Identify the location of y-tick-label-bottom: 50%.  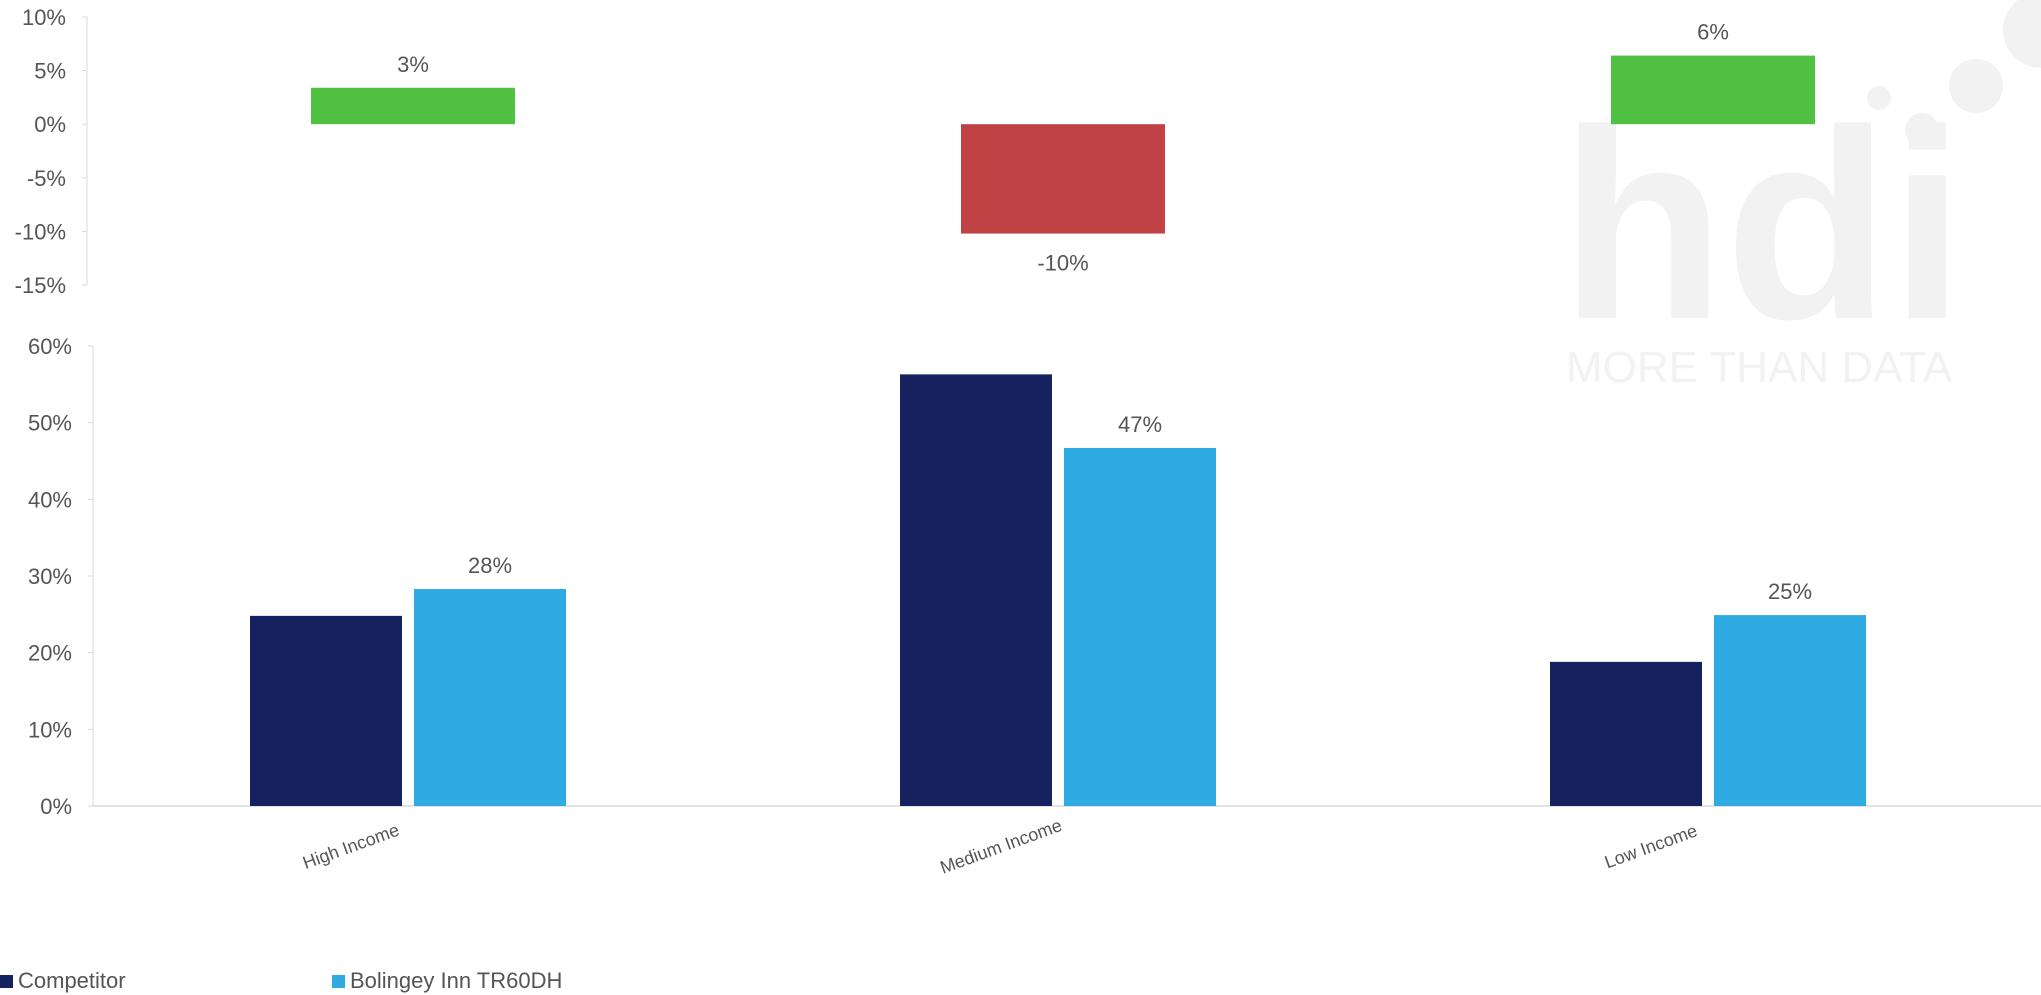
(50, 423).